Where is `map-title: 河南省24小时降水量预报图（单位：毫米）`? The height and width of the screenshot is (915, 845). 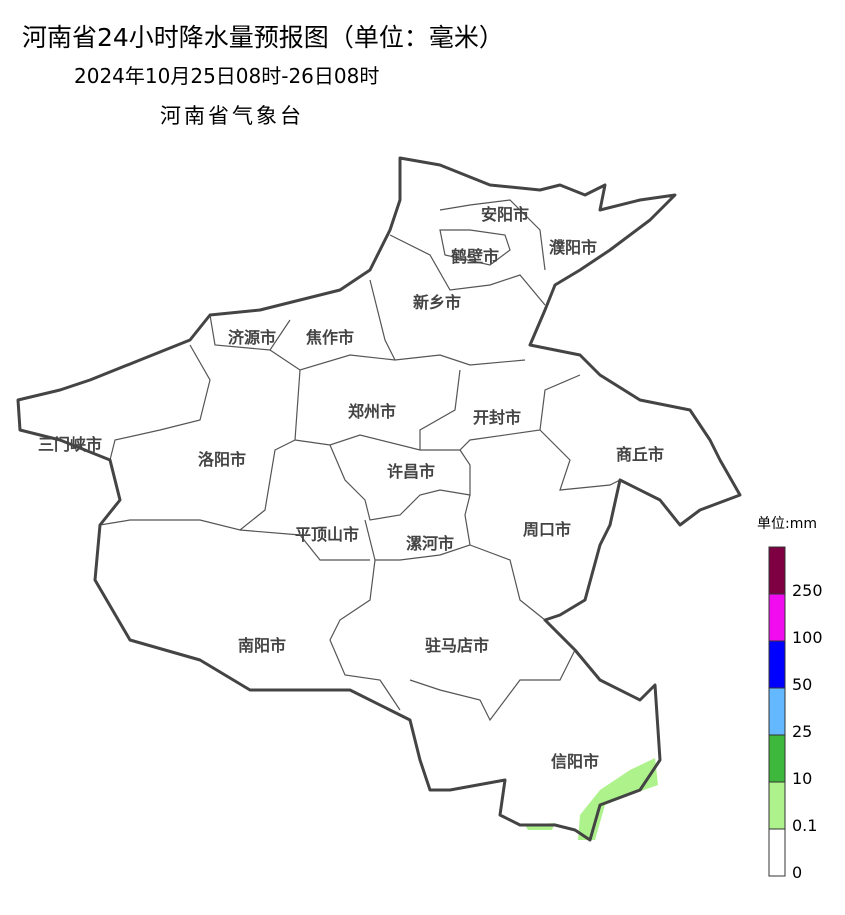
map-title: 河南省24小时降水量预报图（单位：毫米） is located at coordinates (263, 37).